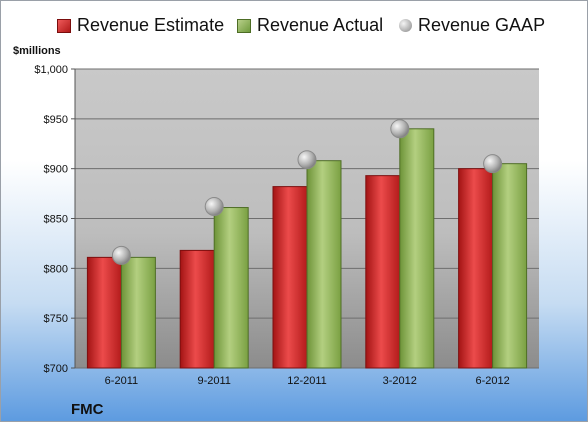 The image size is (588, 422). Describe the element at coordinates (320, 25) in the screenshot. I see `legend-label-revenue-actual: Revenue Actual` at that location.